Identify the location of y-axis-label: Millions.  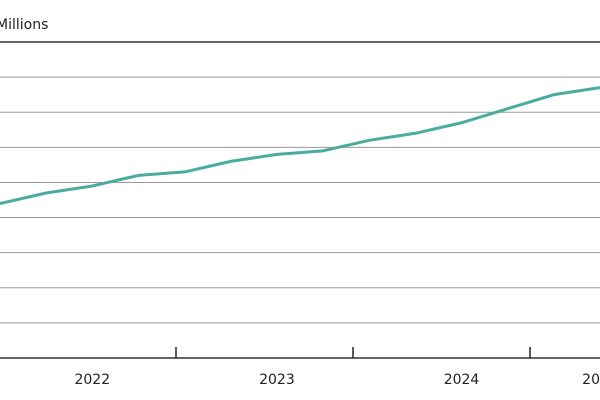
(24, 25).